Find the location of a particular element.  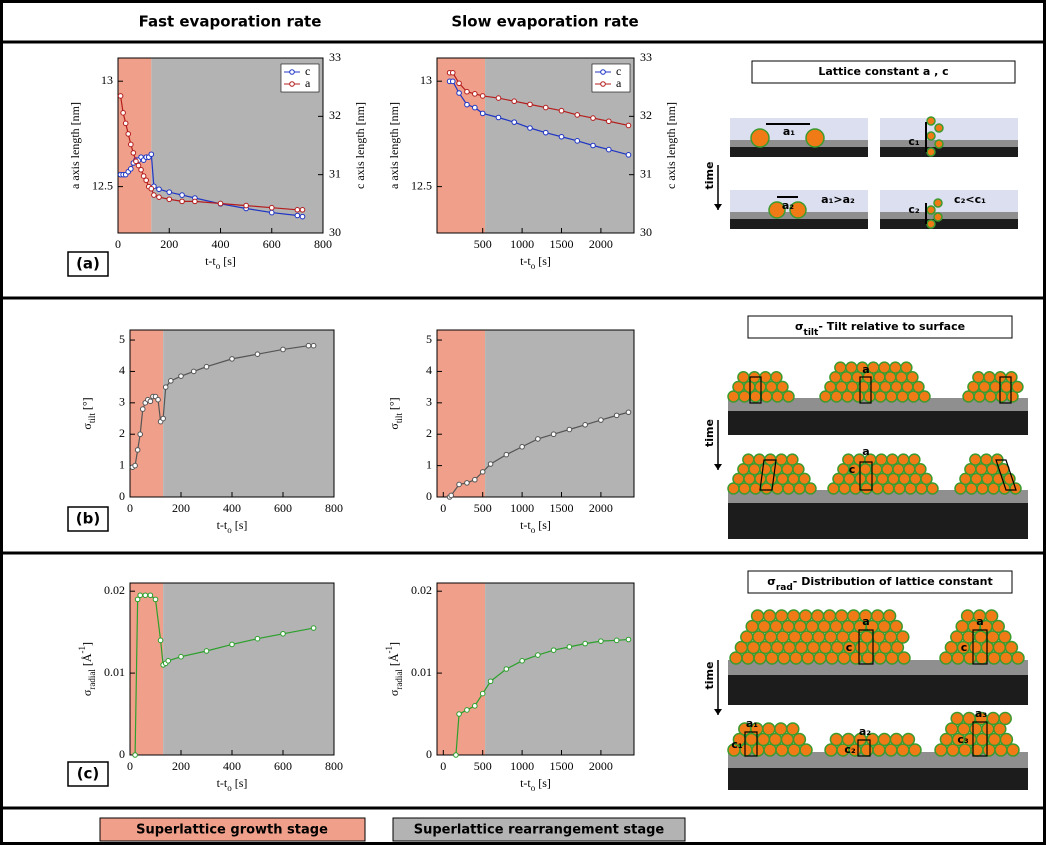

time-label: time is located at coordinates (709, 676).